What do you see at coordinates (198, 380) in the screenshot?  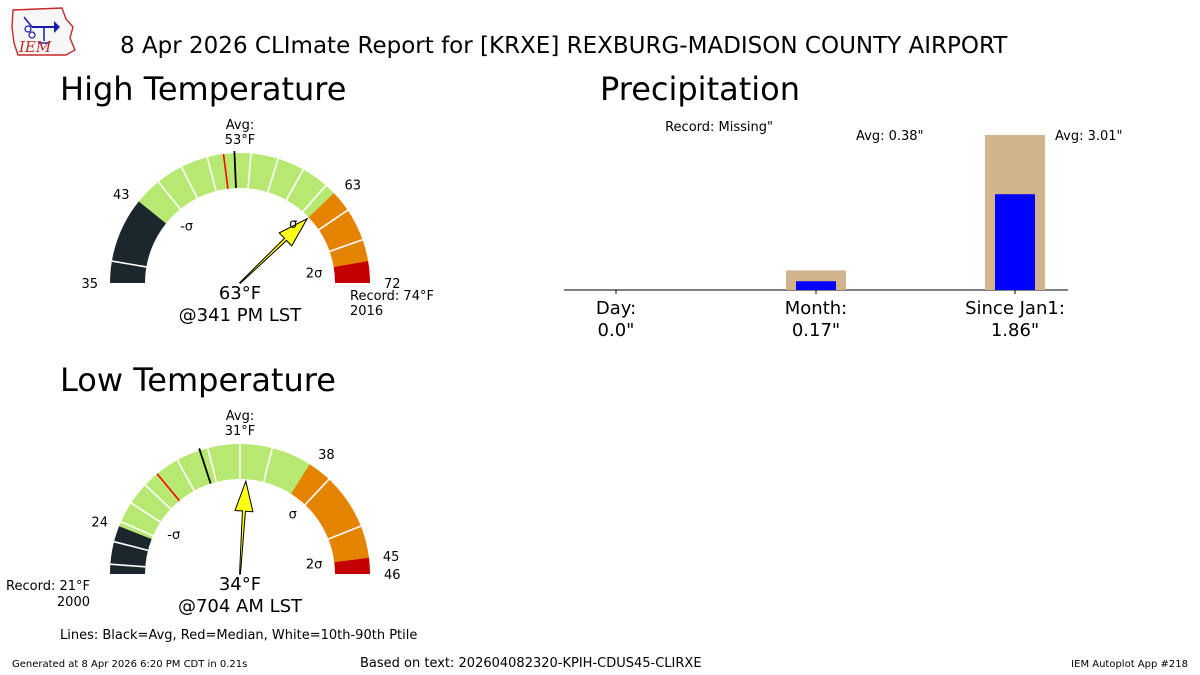 I see `low-temp-title: Low Temperature` at bounding box center [198, 380].